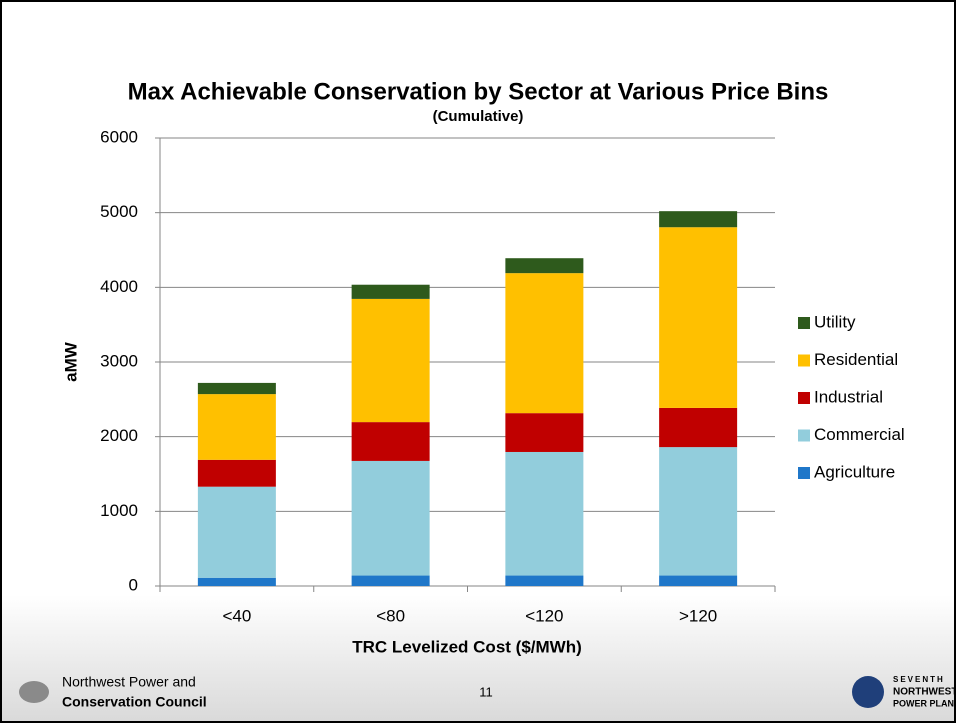 This screenshot has width=956, height=723. What do you see at coordinates (848, 396) in the screenshot?
I see `legend-label: Industrial` at bounding box center [848, 396].